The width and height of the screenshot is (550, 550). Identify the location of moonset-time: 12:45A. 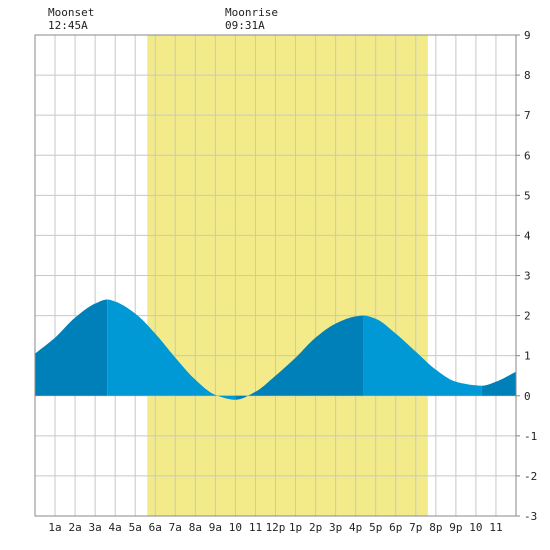
(68, 25).